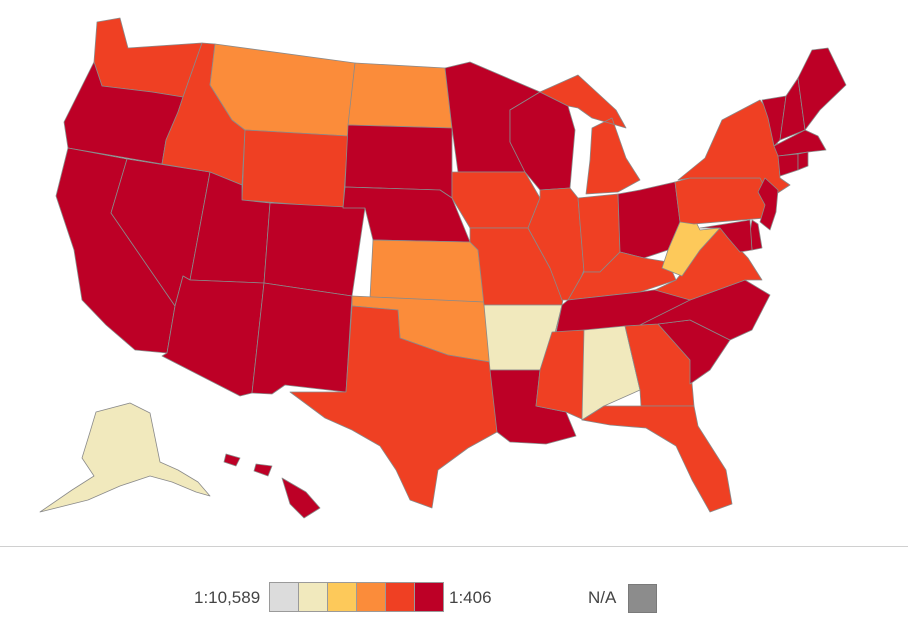 Image resolution: width=908 pixels, height=626 pixels. Describe the element at coordinates (803, 161) in the screenshot. I see `state-ri` at that location.